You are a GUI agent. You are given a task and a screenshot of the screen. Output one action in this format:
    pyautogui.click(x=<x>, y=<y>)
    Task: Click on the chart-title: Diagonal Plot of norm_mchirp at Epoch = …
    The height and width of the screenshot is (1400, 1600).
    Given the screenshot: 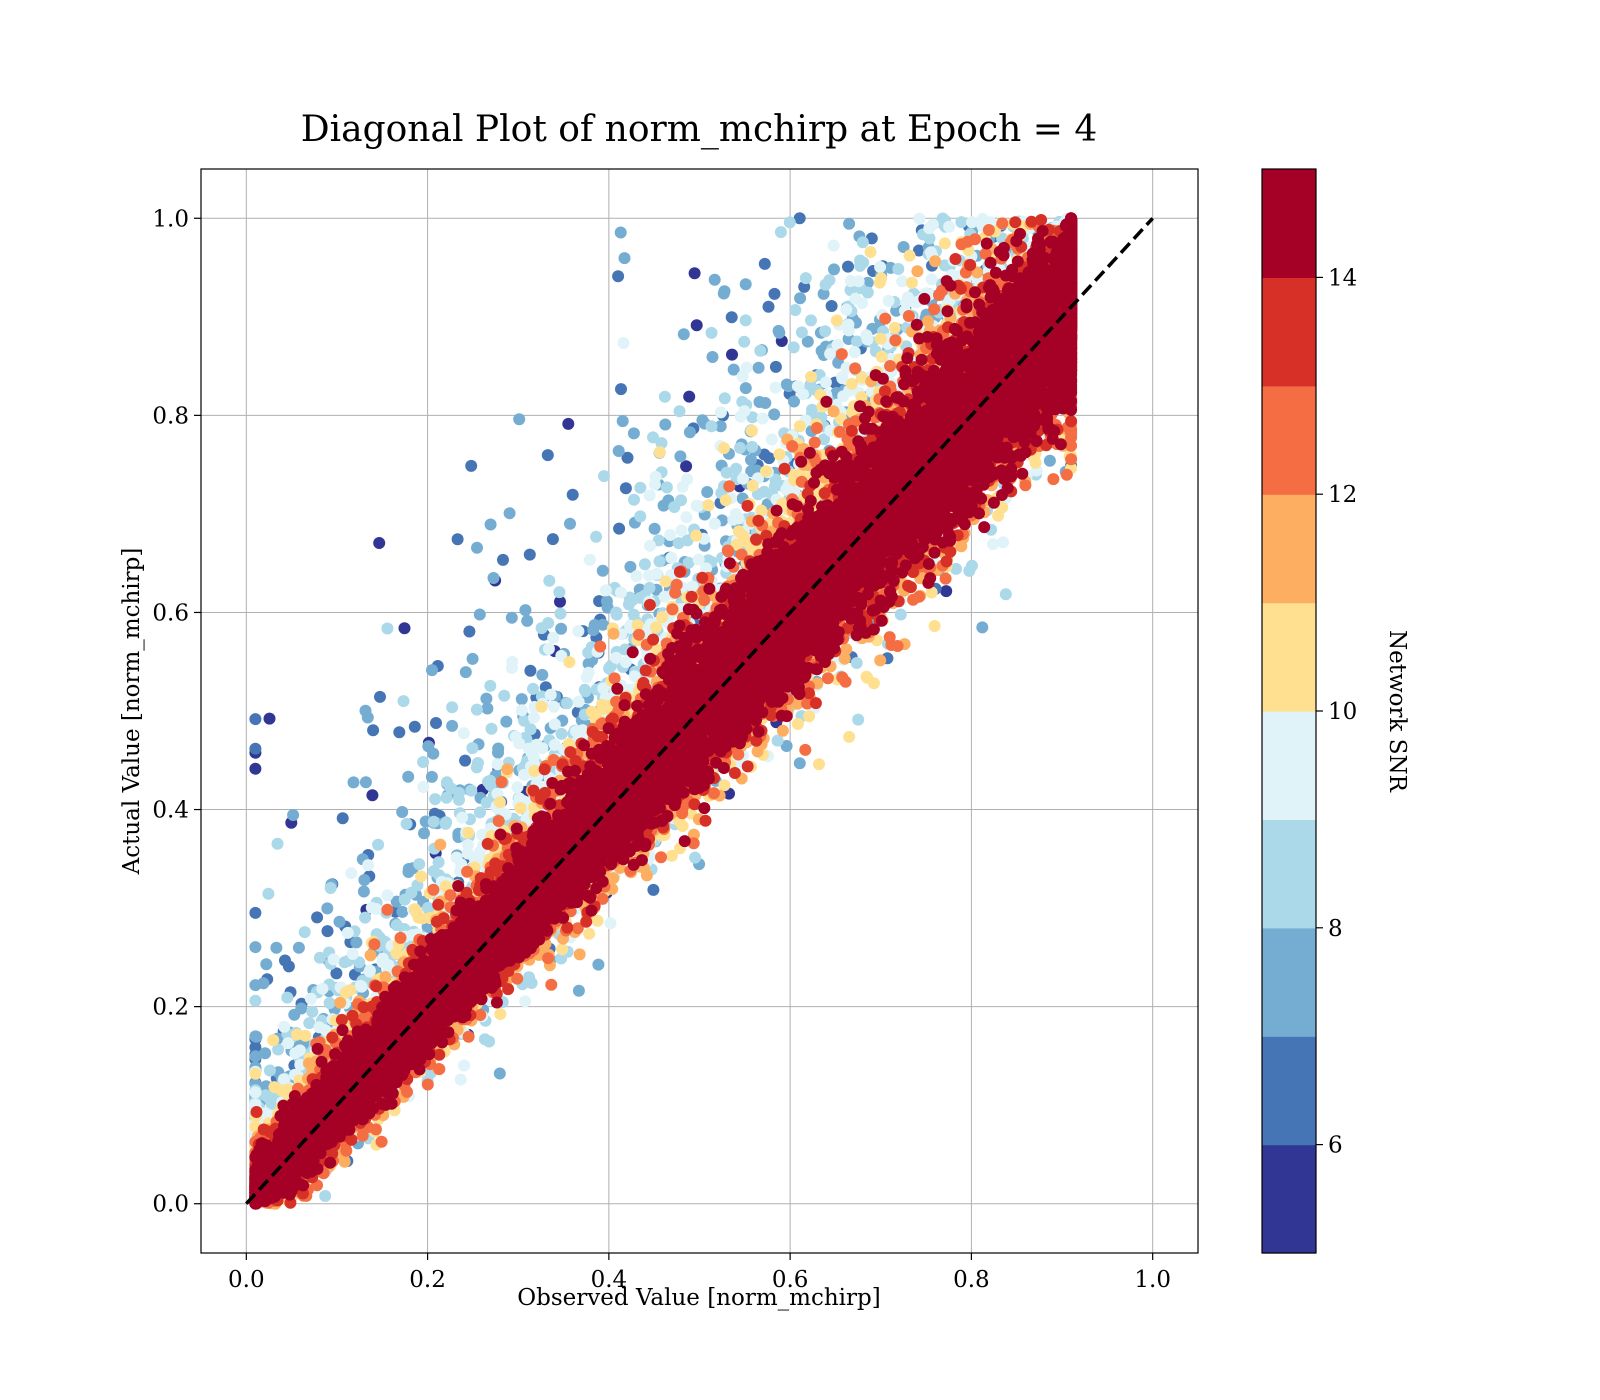 What is the action you would take?
    pyautogui.click(x=699, y=129)
    